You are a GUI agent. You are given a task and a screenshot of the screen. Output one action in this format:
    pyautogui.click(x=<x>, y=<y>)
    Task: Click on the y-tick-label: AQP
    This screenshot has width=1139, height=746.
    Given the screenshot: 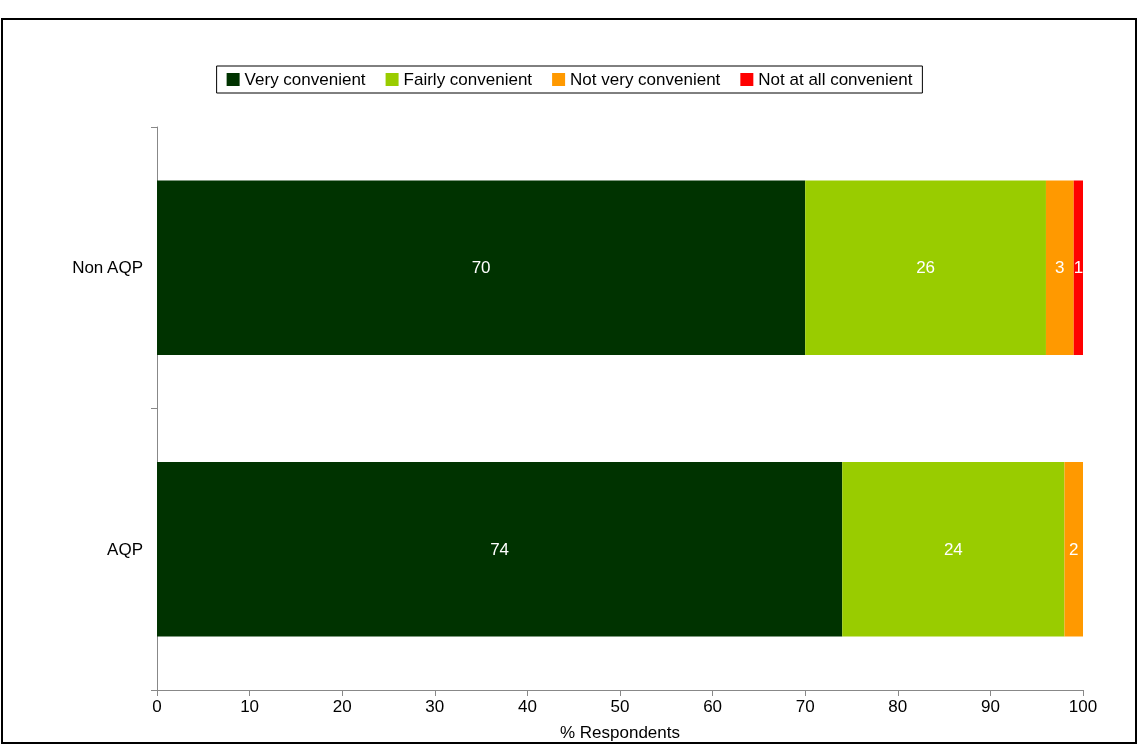 What is the action you would take?
    pyautogui.click(x=125, y=549)
    